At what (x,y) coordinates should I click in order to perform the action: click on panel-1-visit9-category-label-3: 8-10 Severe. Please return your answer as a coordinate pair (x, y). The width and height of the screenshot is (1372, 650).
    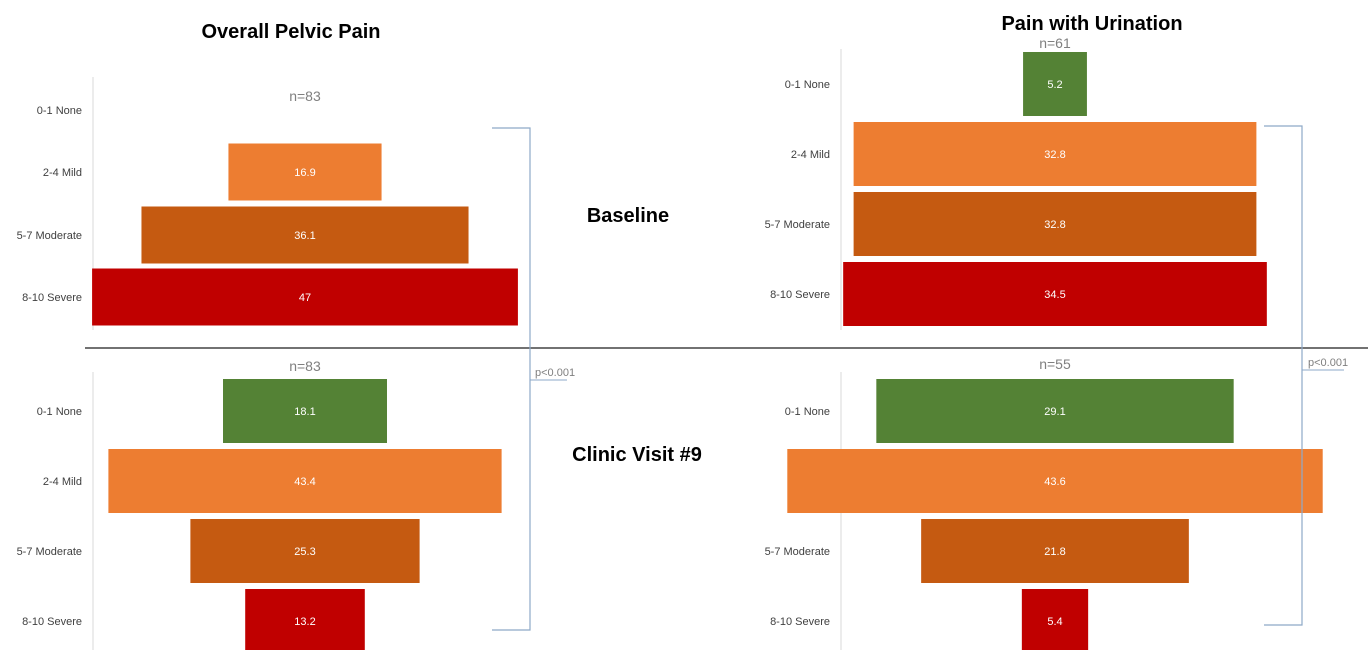
    Looking at the image, I should click on (800, 622).